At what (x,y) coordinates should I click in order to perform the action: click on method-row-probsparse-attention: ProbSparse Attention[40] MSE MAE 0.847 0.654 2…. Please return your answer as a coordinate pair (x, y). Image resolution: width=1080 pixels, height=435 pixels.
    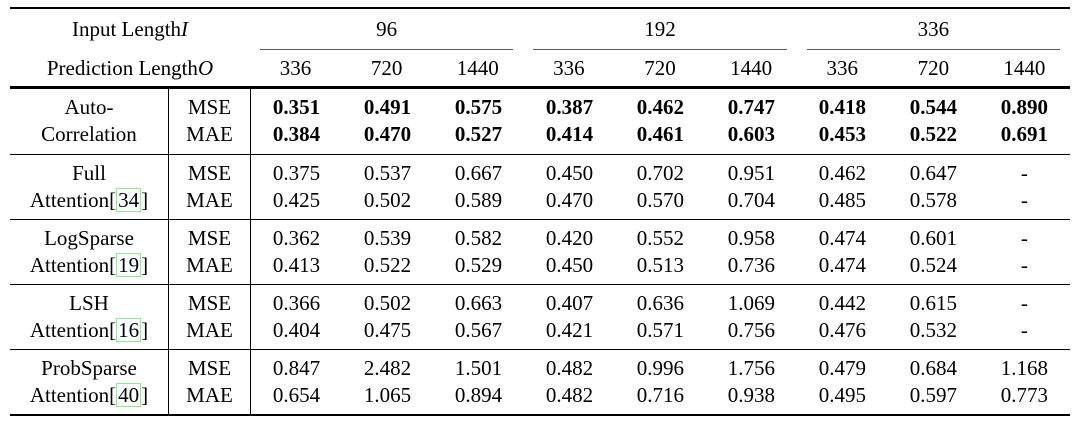
    Looking at the image, I should click on (540, 381).